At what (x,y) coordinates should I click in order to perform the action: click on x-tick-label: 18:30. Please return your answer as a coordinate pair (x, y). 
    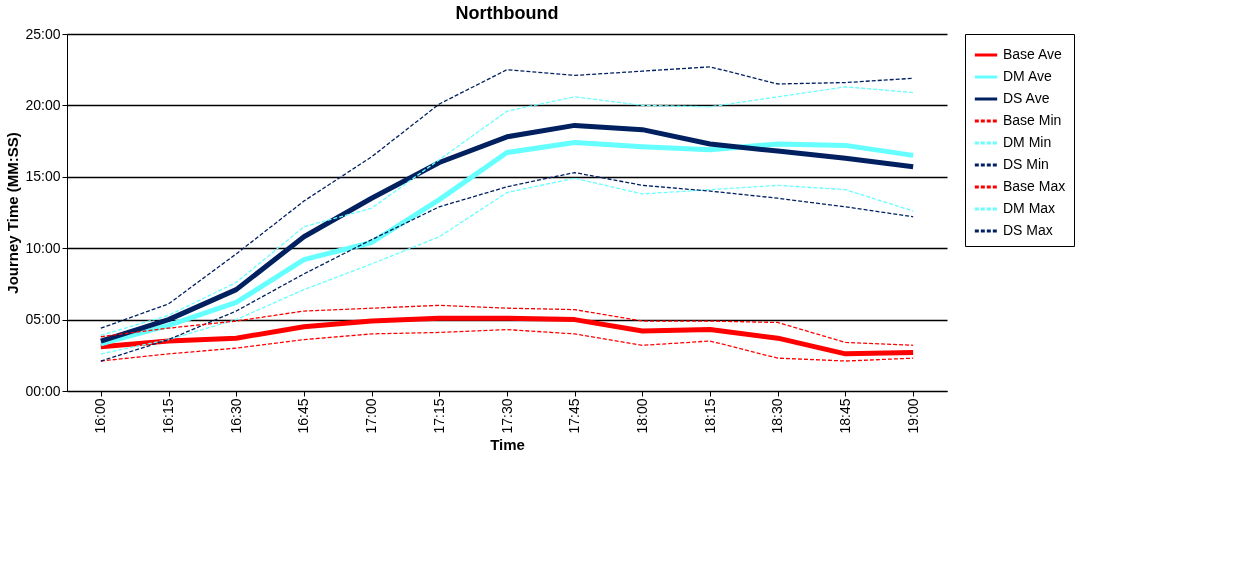
    Looking at the image, I should click on (777, 416).